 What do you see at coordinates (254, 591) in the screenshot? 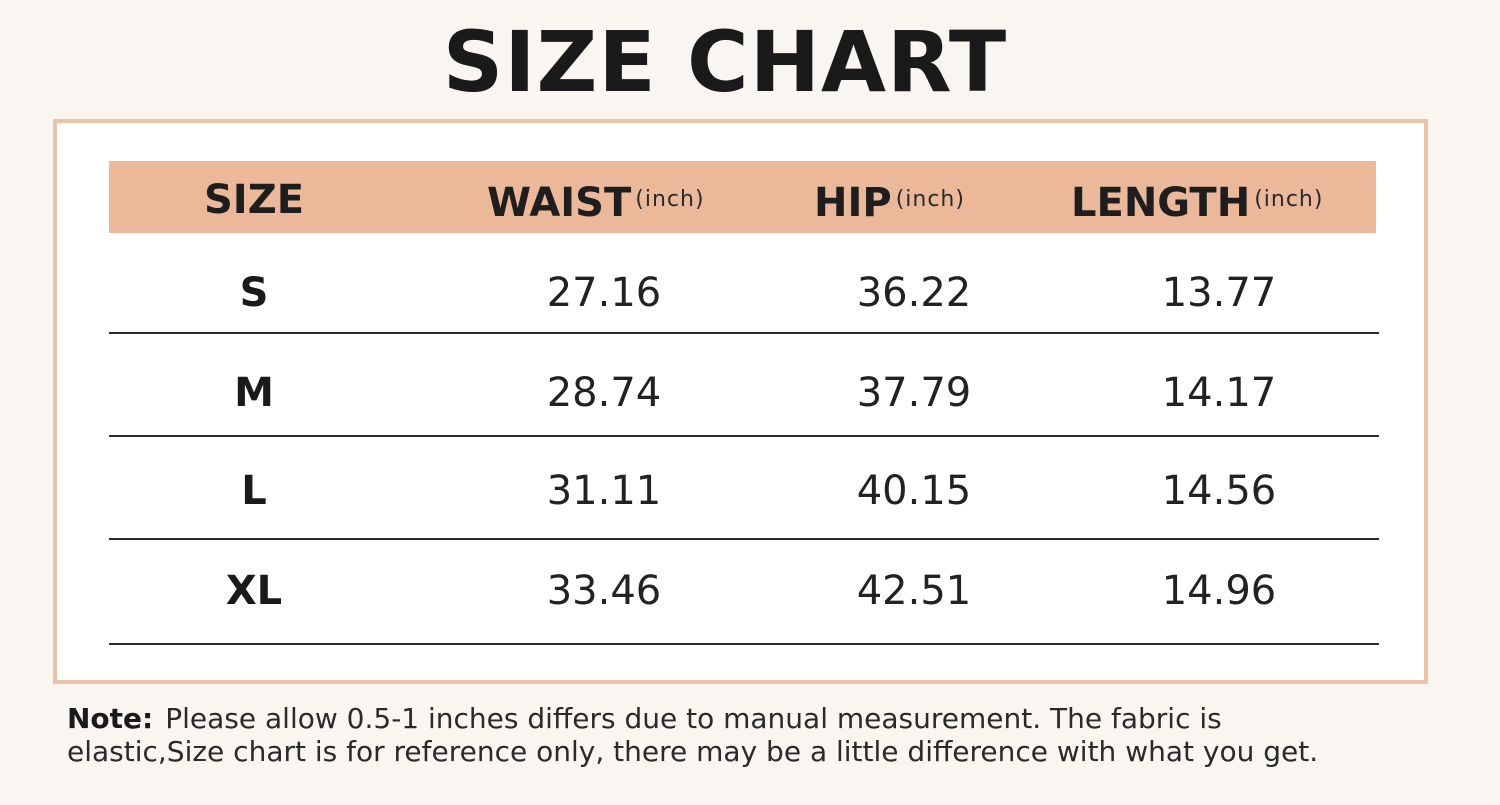
I see `cell-size: XL` at bounding box center [254, 591].